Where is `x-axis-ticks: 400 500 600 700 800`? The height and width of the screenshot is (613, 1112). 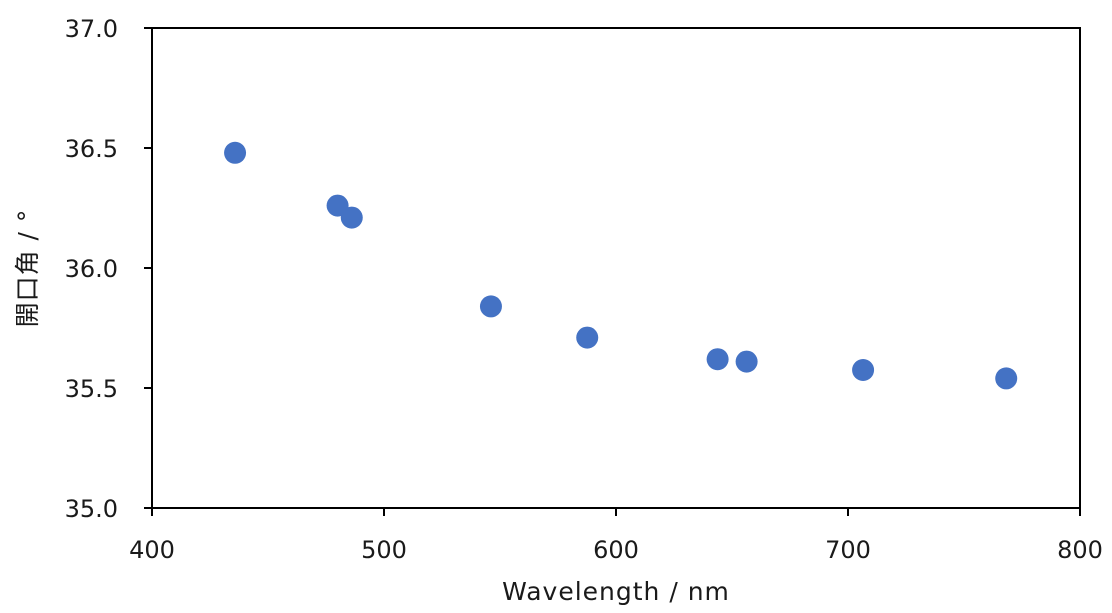
x-axis-ticks: 400 500 600 700 800 is located at coordinates (616, 536).